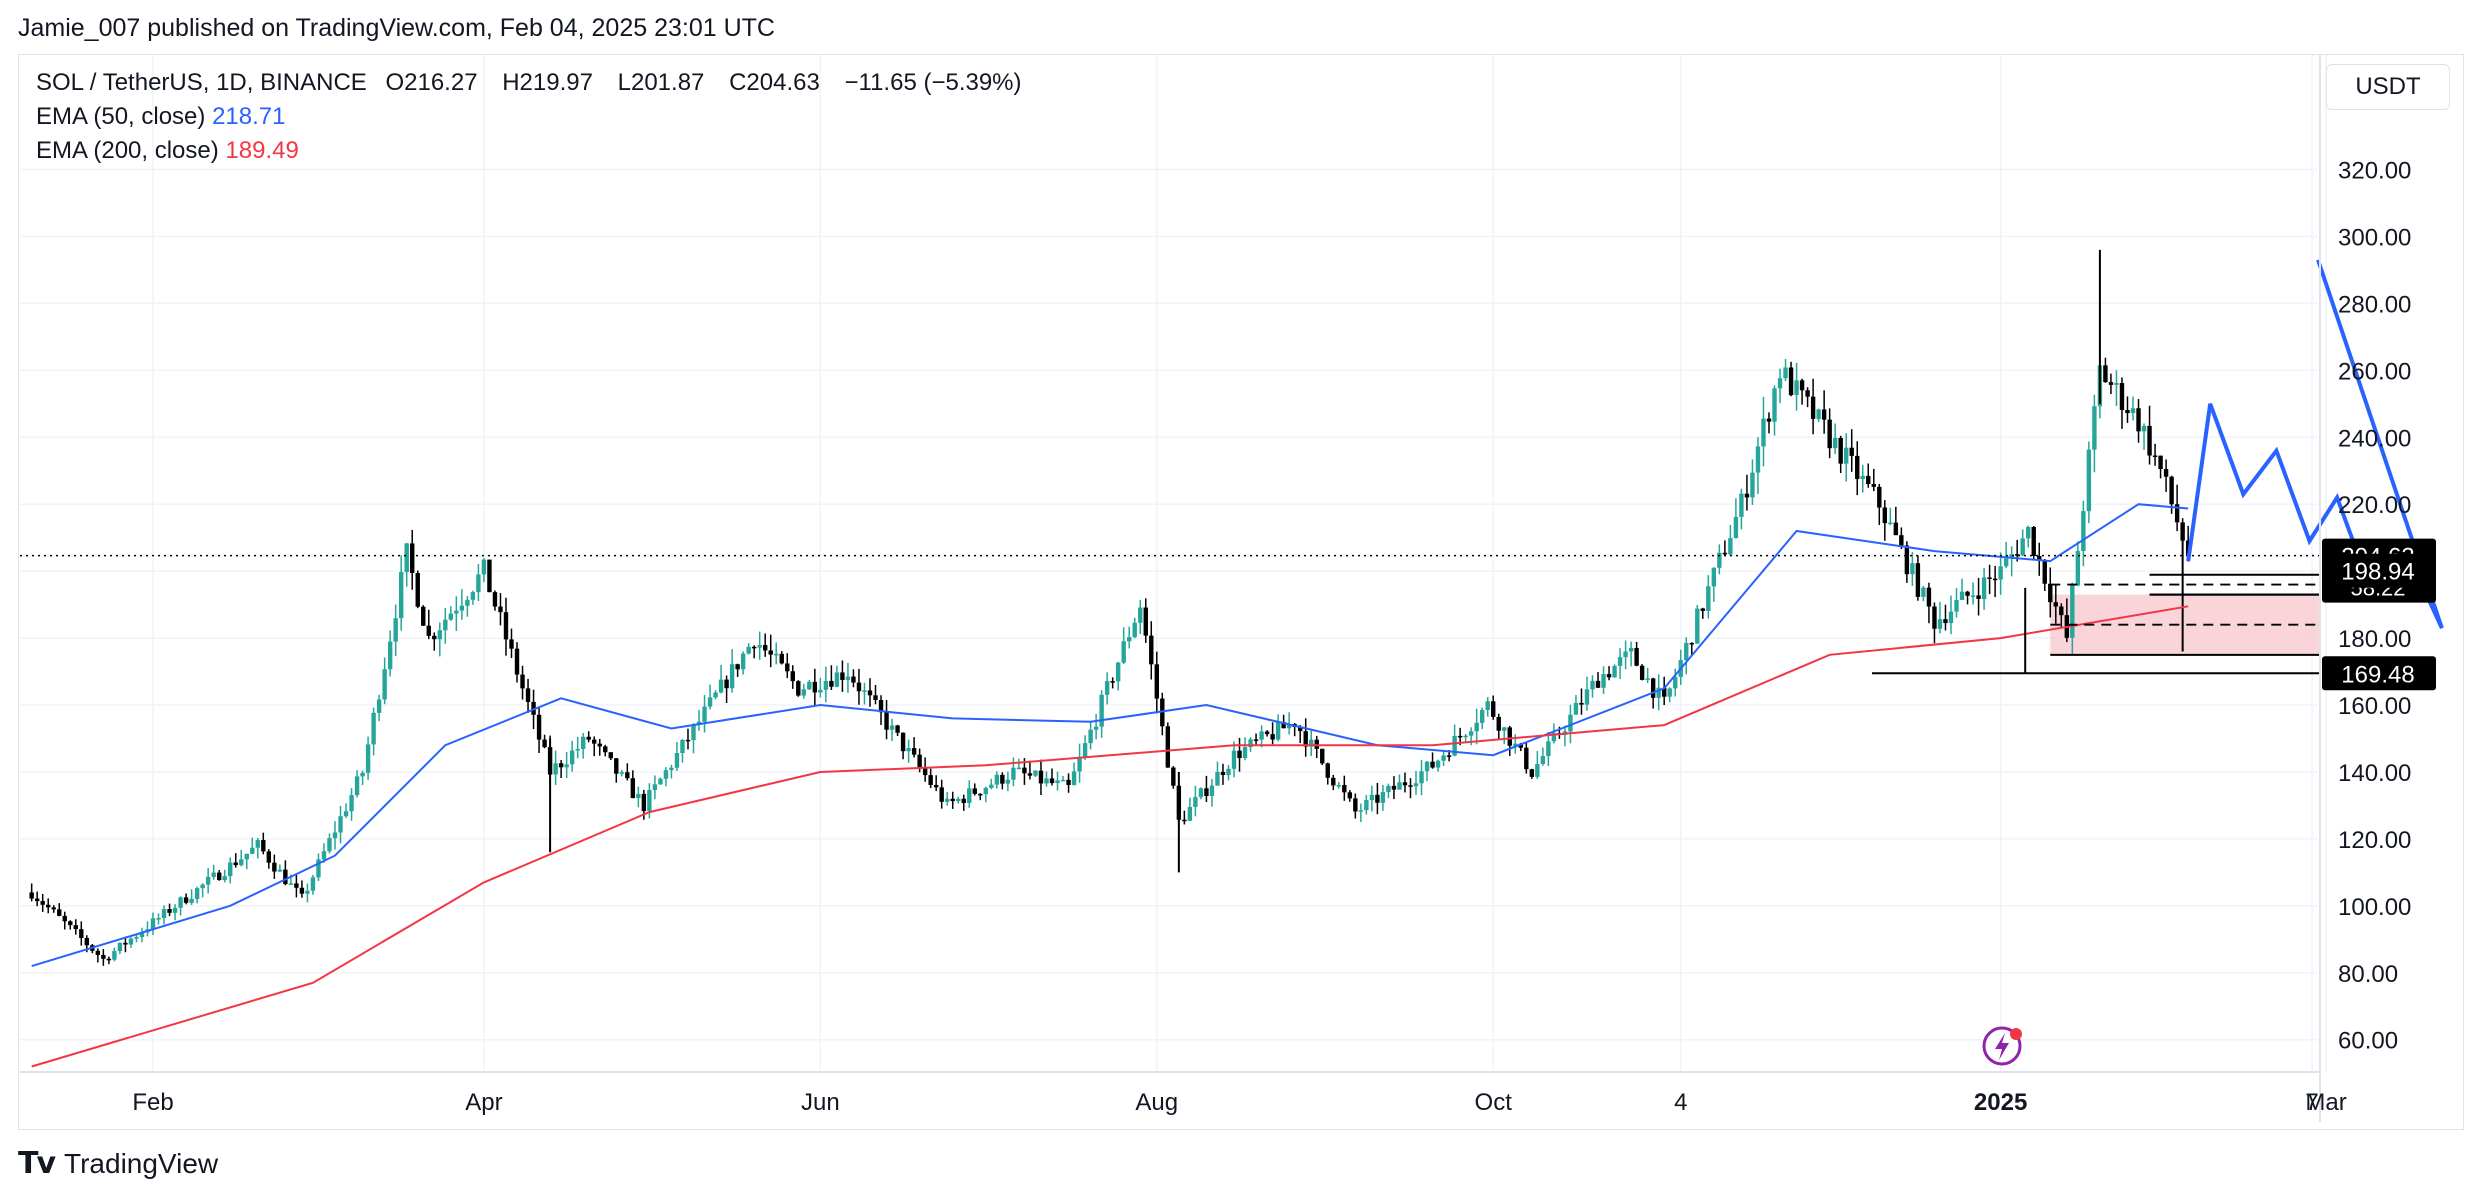  What do you see at coordinates (118, 1163) in the screenshot?
I see `tradingview-logo: 𝗧𝘃 TradingView` at bounding box center [118, 1163].